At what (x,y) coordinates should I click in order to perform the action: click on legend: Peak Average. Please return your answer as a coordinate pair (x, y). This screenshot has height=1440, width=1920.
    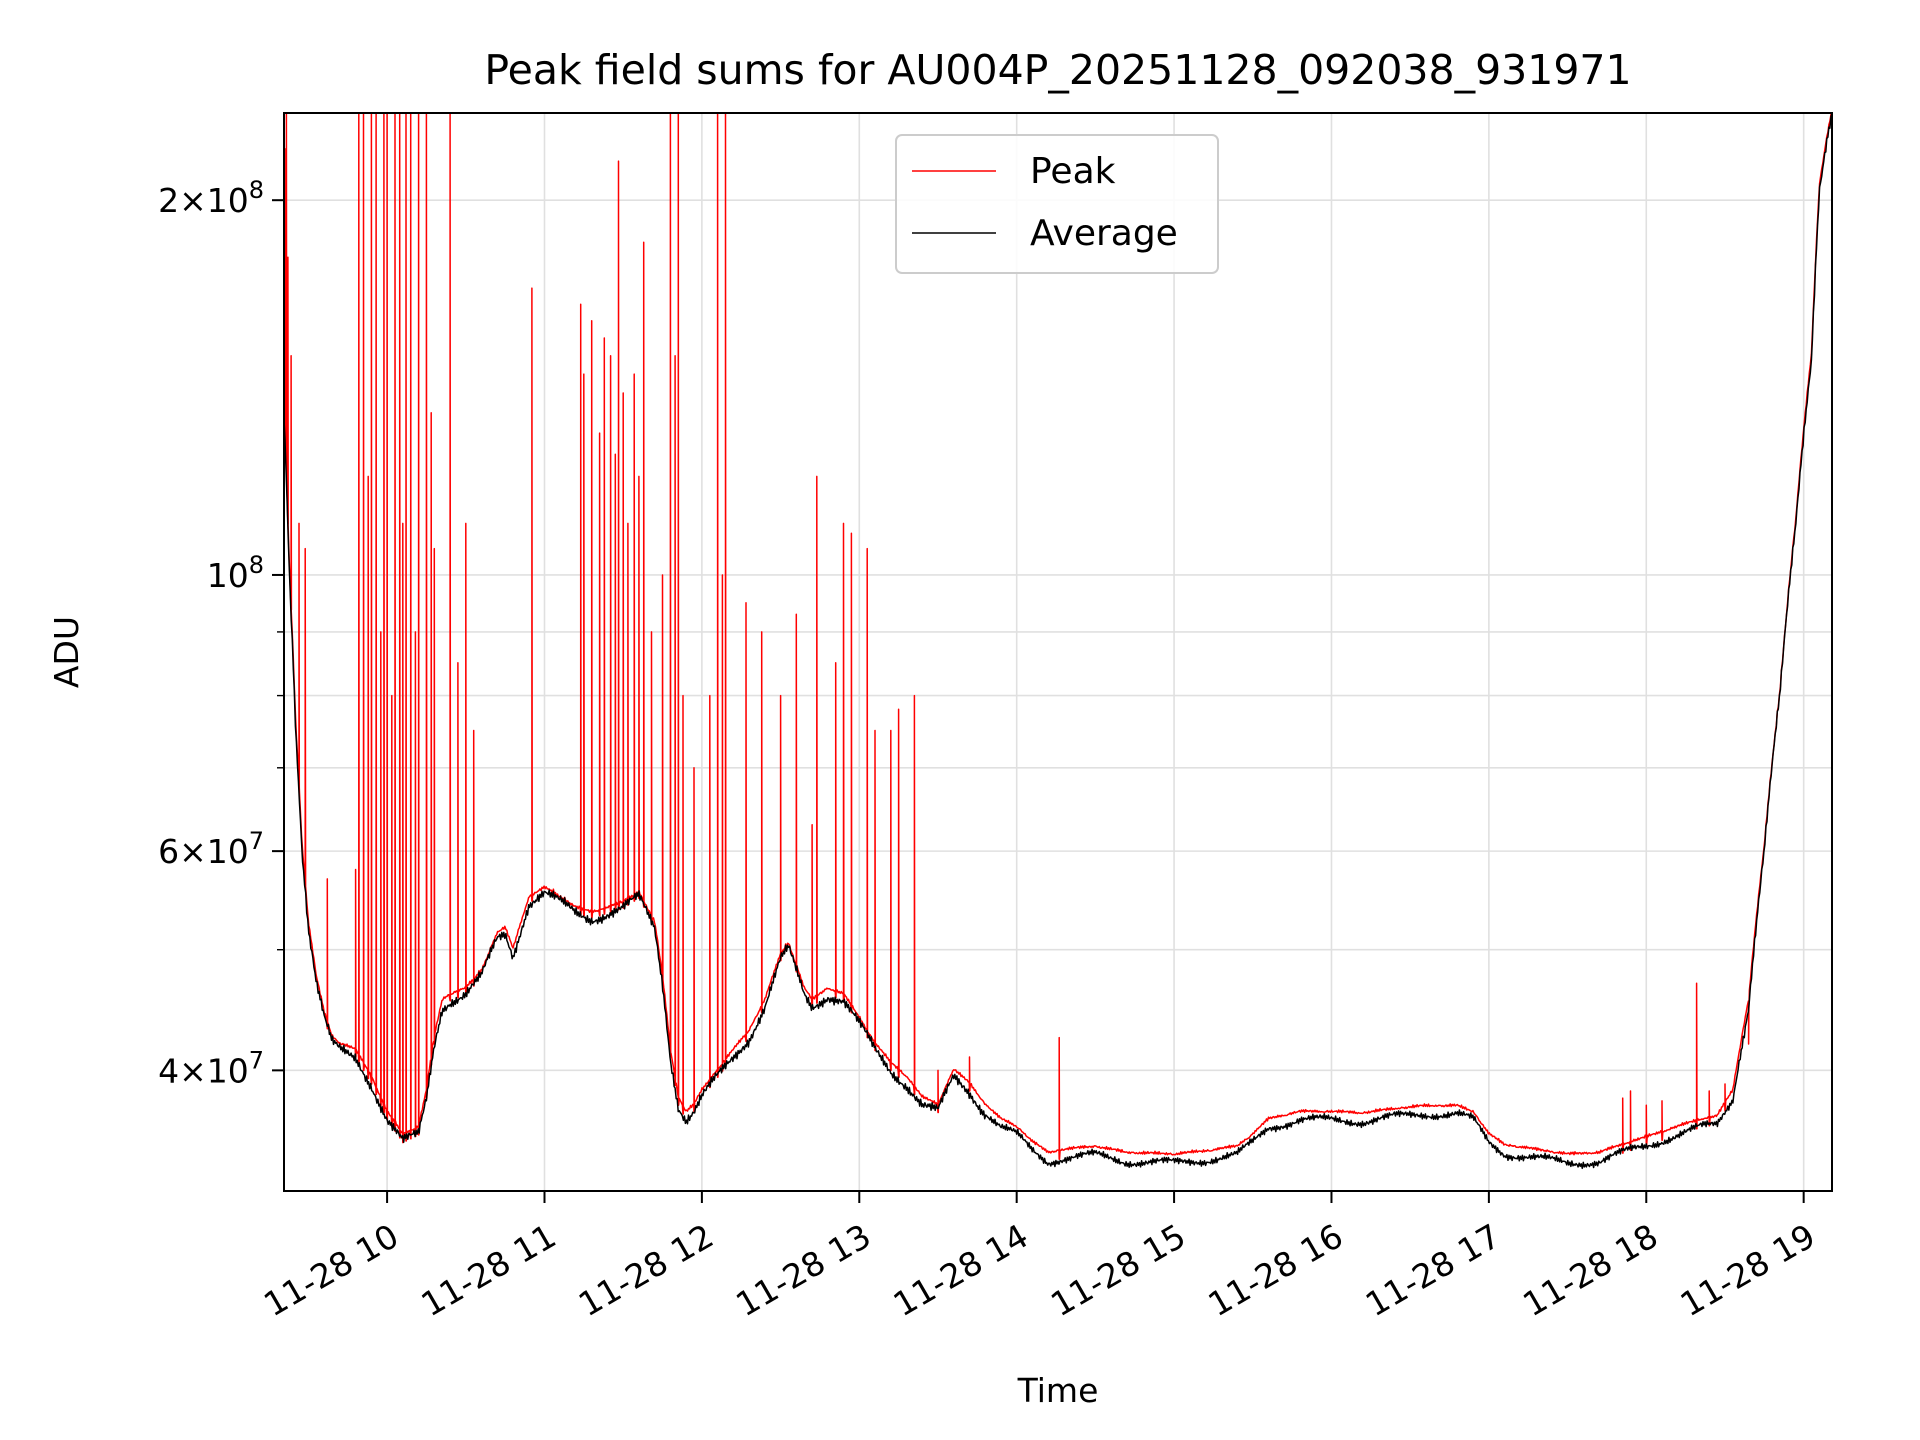
    Looking at the image, I should click on (1057, 204).